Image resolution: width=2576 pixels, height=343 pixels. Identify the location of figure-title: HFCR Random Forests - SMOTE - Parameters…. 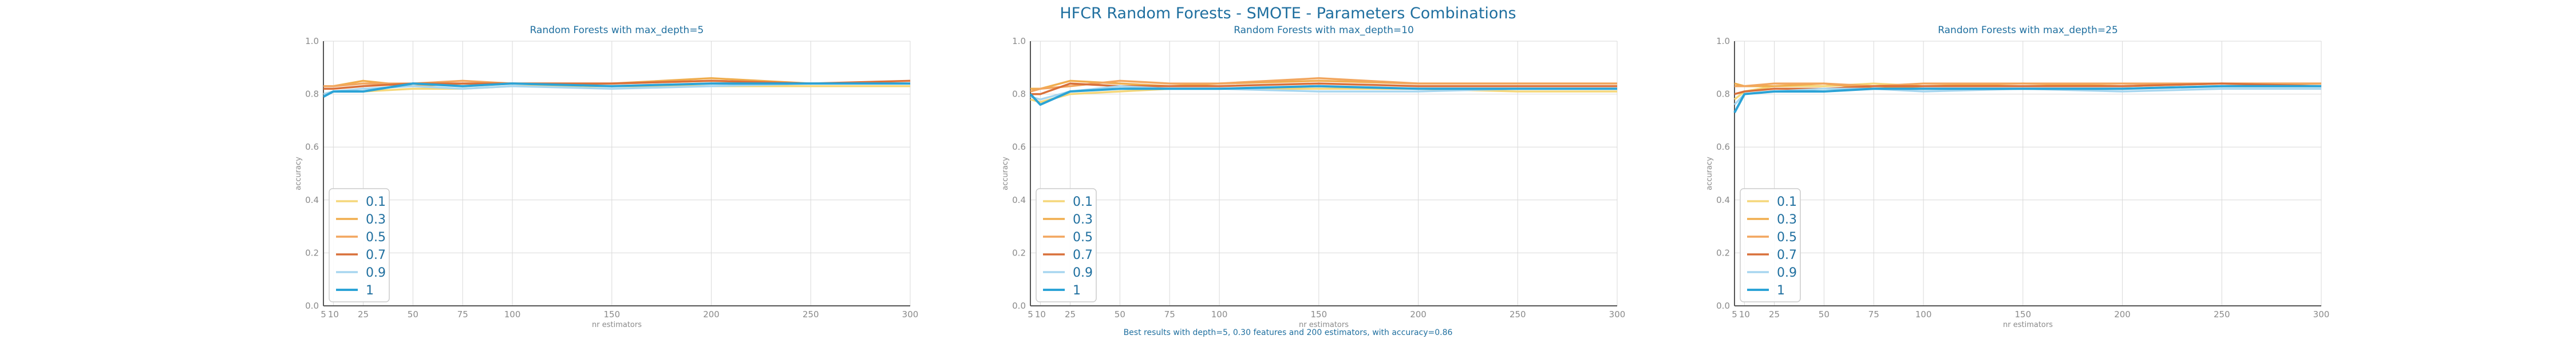
(1288, 13).